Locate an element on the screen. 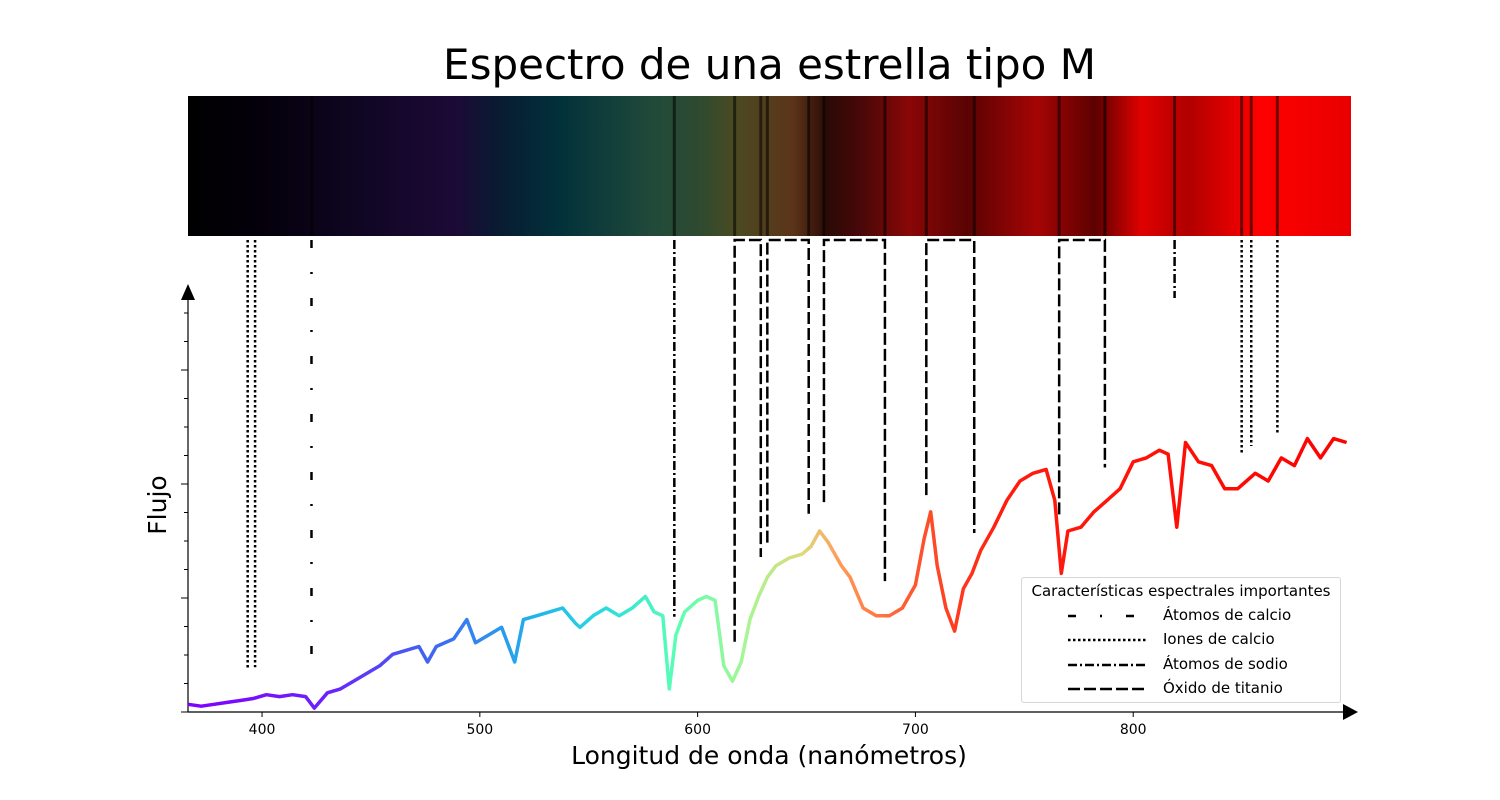  x-tick-label: 500 is located at coordinates (479, 730).